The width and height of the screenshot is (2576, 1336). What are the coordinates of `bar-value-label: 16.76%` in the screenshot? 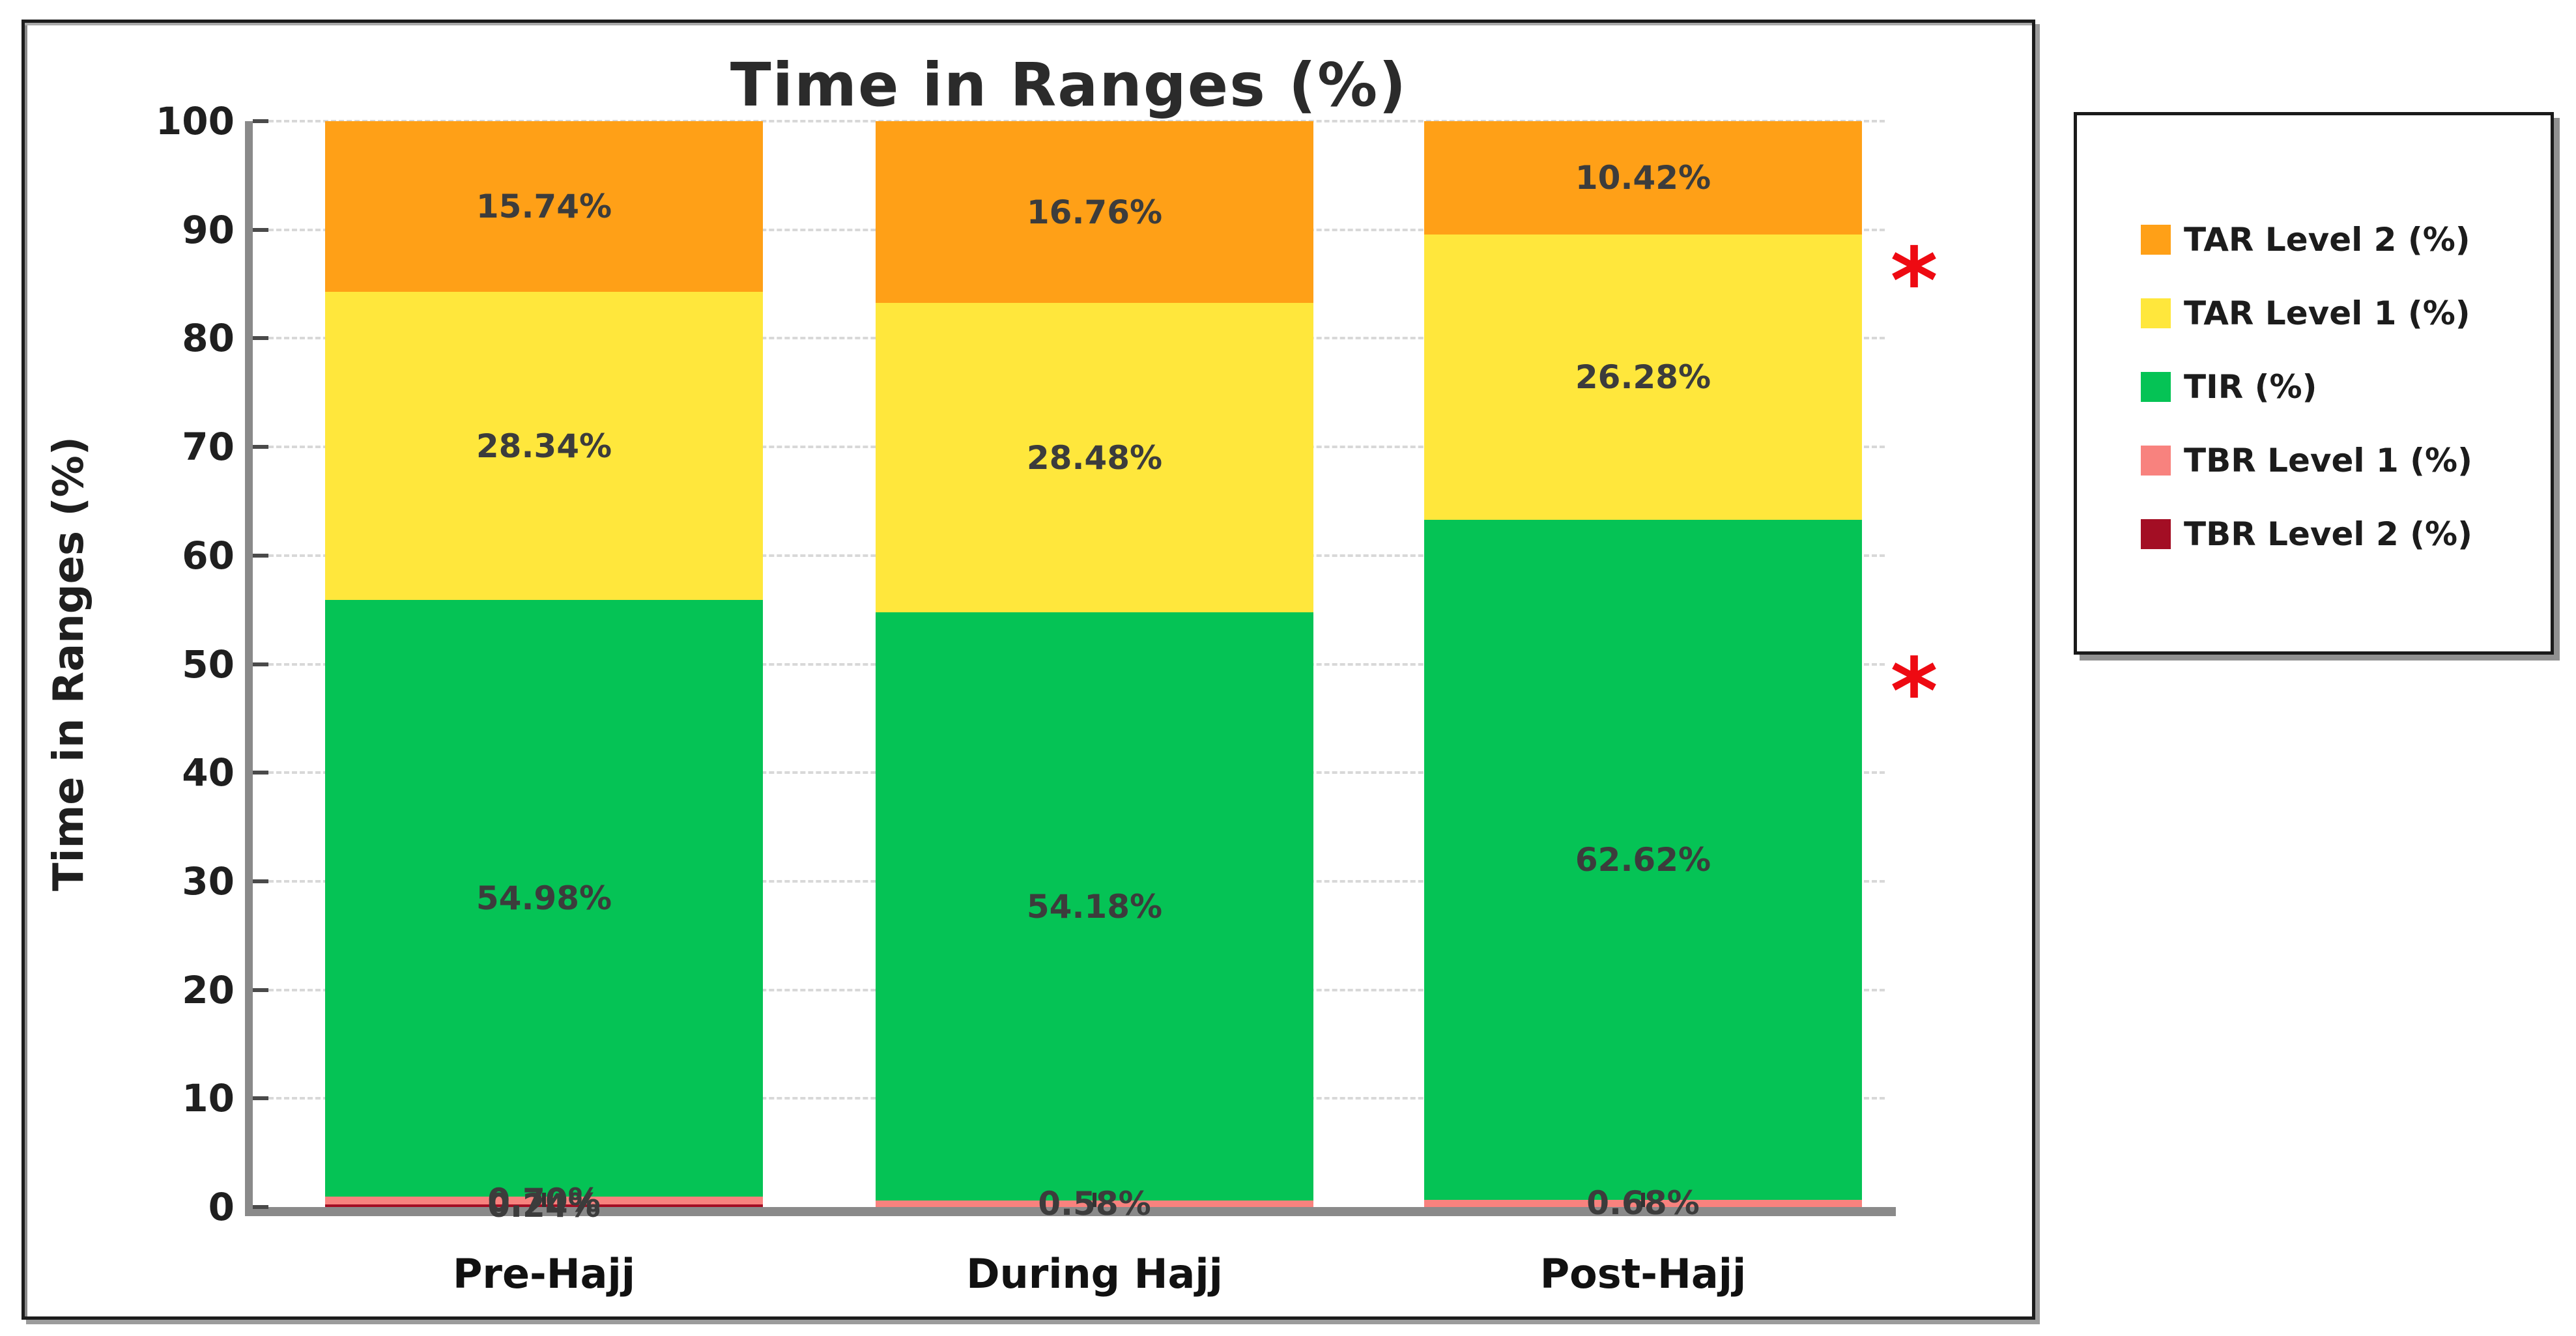 It's located at (1094, 212).